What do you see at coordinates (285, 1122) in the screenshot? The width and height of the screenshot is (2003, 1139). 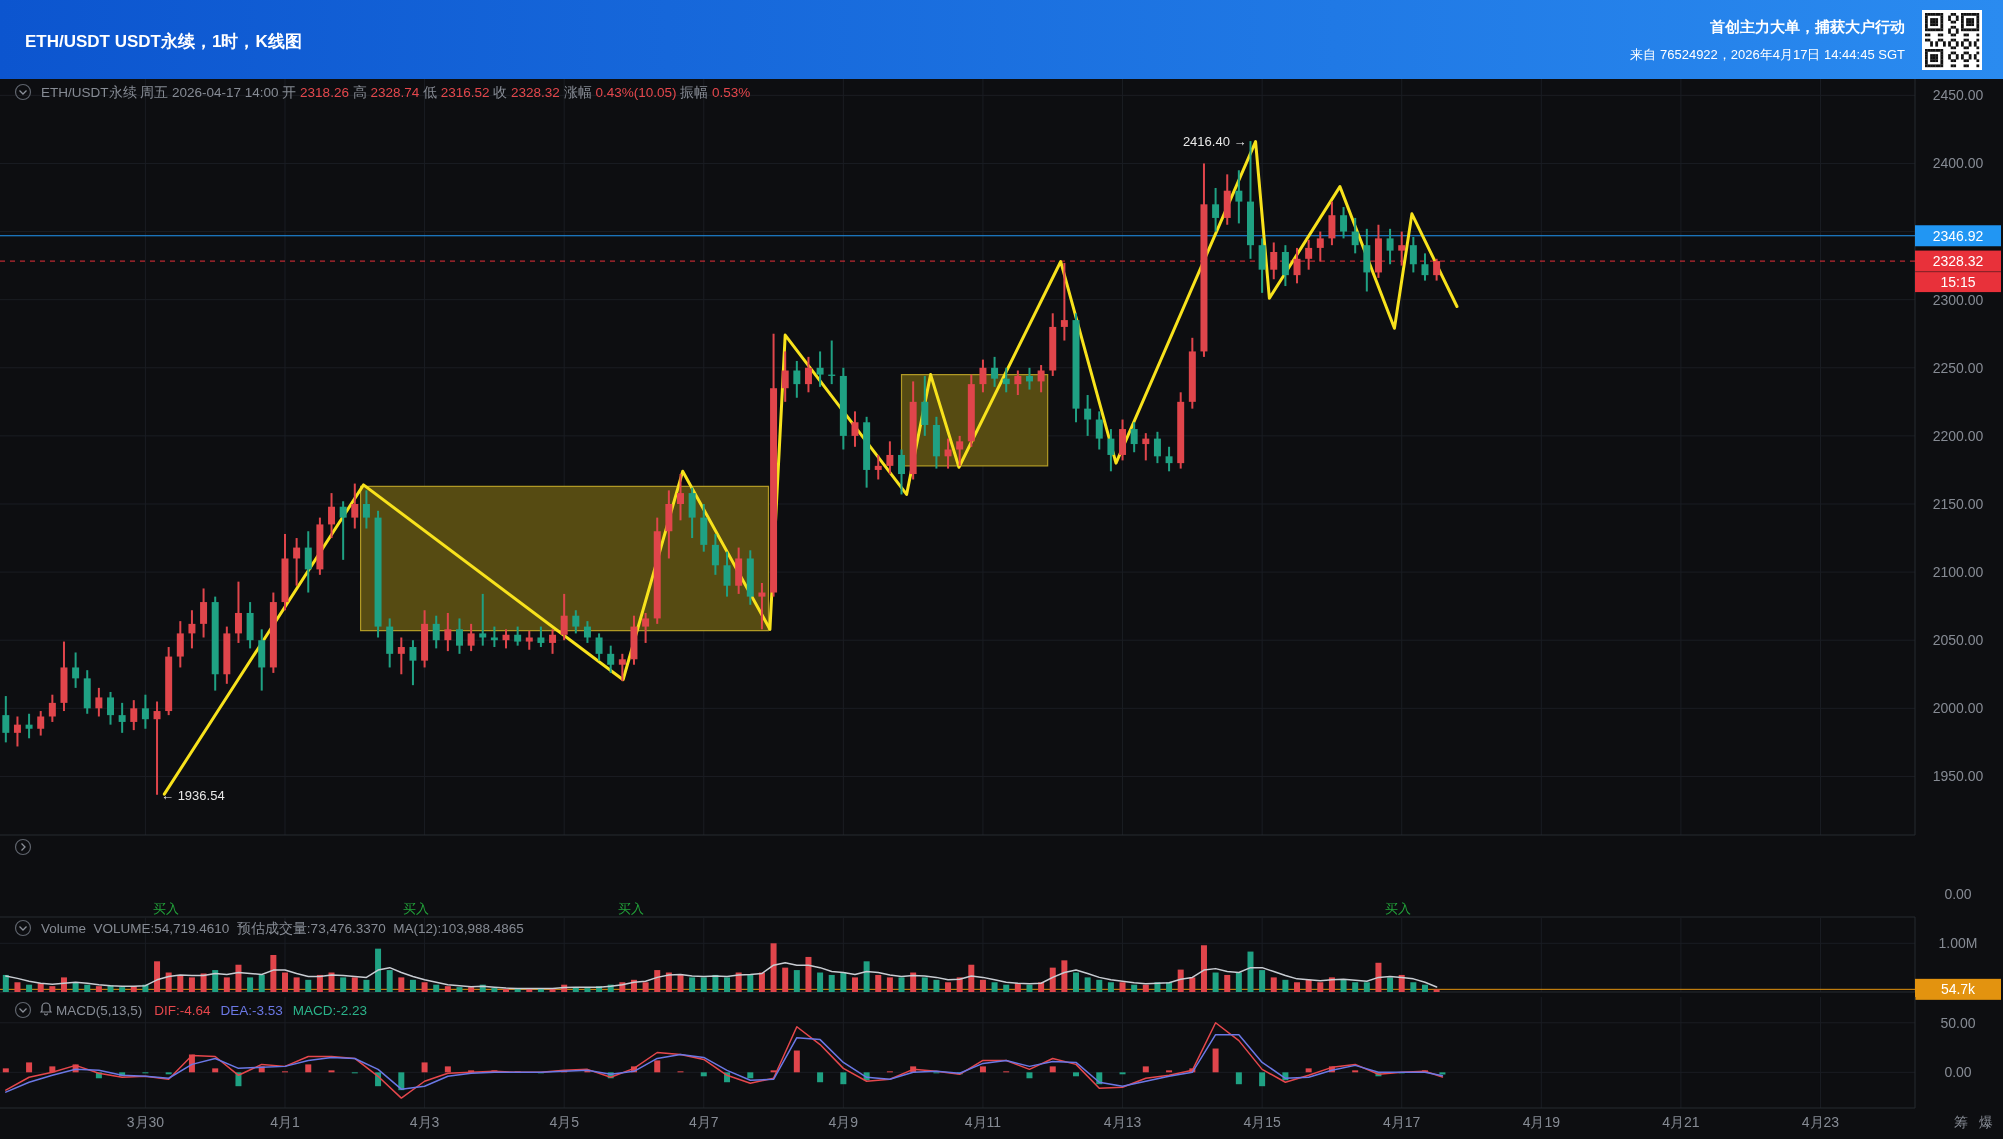 I see `x-tick-label: 4月1` at bounding box center [285, 1122].